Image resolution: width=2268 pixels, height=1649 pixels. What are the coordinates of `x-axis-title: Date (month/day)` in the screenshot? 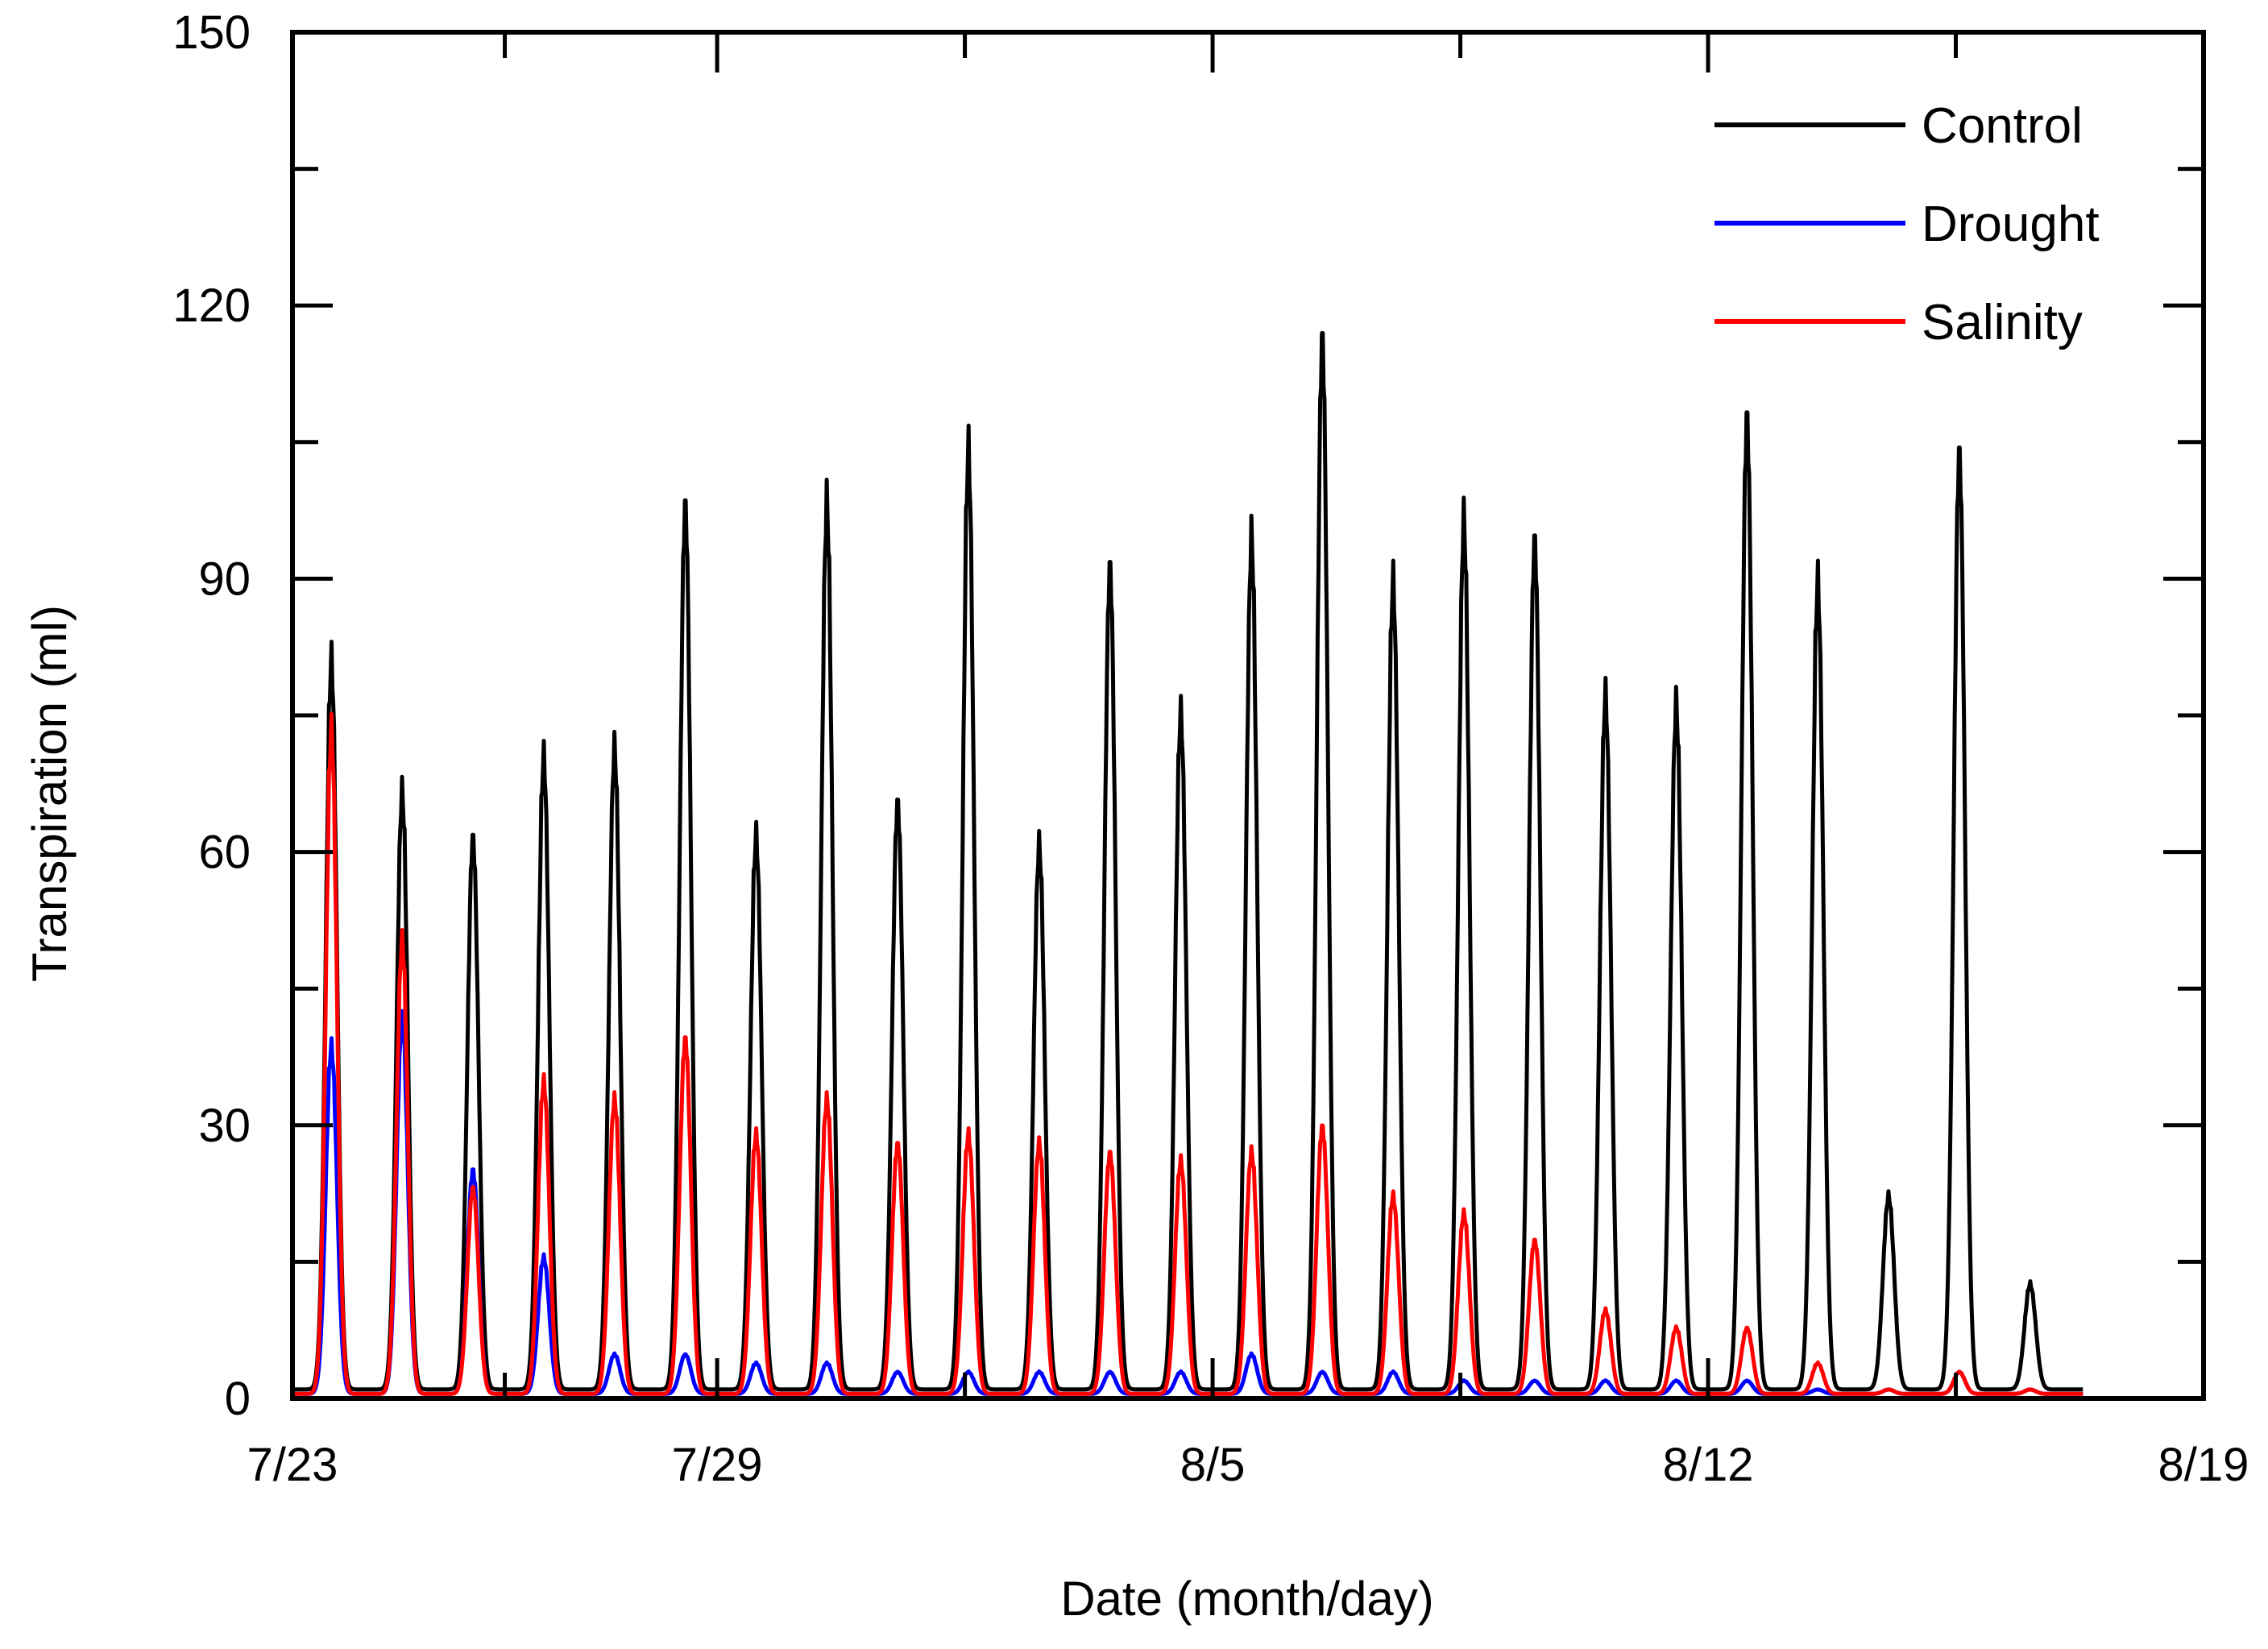 It's located at (1247, 1599).